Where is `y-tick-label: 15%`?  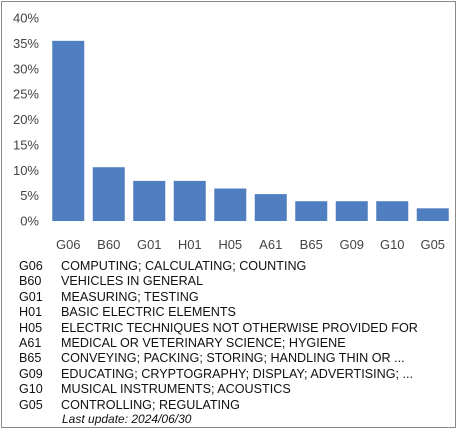 y-tick-label: 15% is located at coordinates (26, 144).